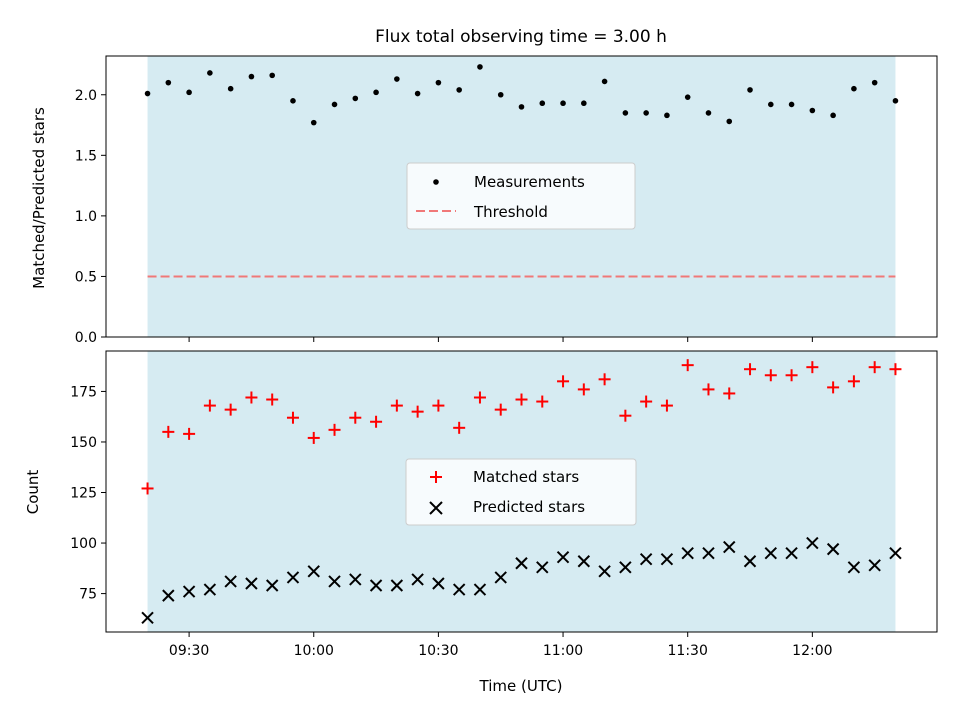 Image resolution: width=960 pixels, height=720 pixels. What do you see at coordinates (436, 182) in the screenshot?
I see `legend-measurements-marker` at bounding box center [436, 182].